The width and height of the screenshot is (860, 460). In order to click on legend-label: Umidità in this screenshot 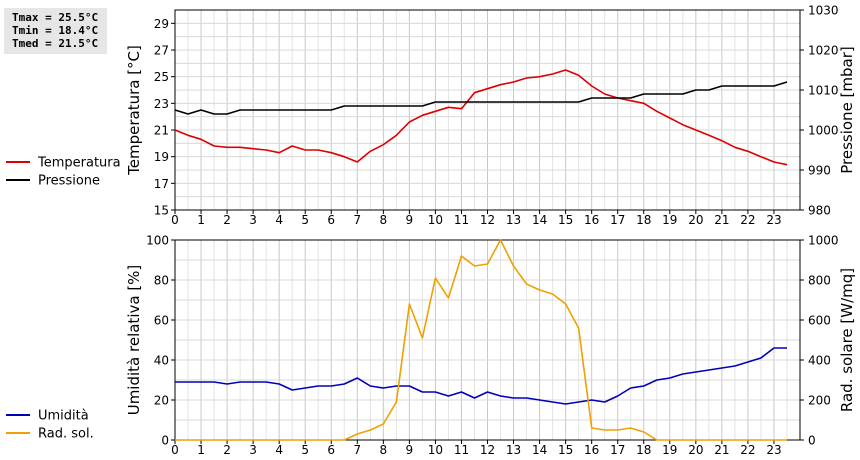, I will do `click(63, 416)`.